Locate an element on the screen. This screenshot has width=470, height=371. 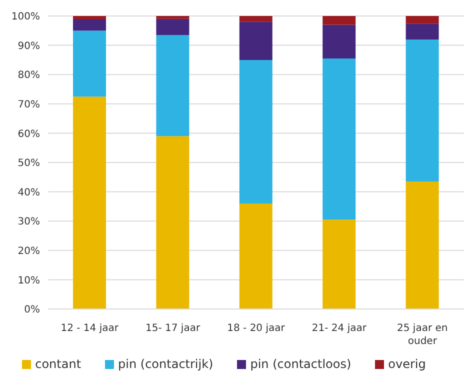
y-tick-label: 20% is located at coordinates (29, 251).